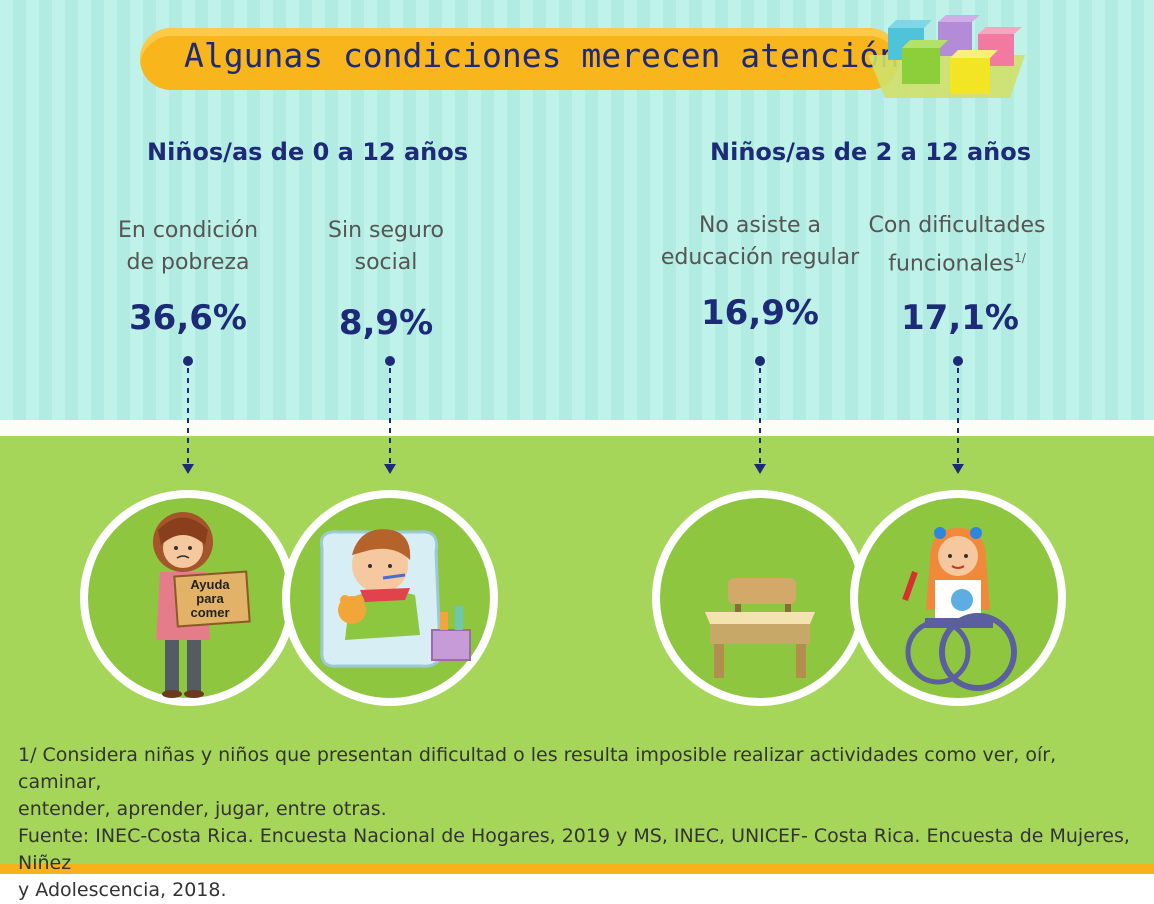 The image size is (1154, 904). What do you see at coordinates (188, 318) in the screenshot?
I see `value-poverty: 36,6%` at bounding box center [188, 318].